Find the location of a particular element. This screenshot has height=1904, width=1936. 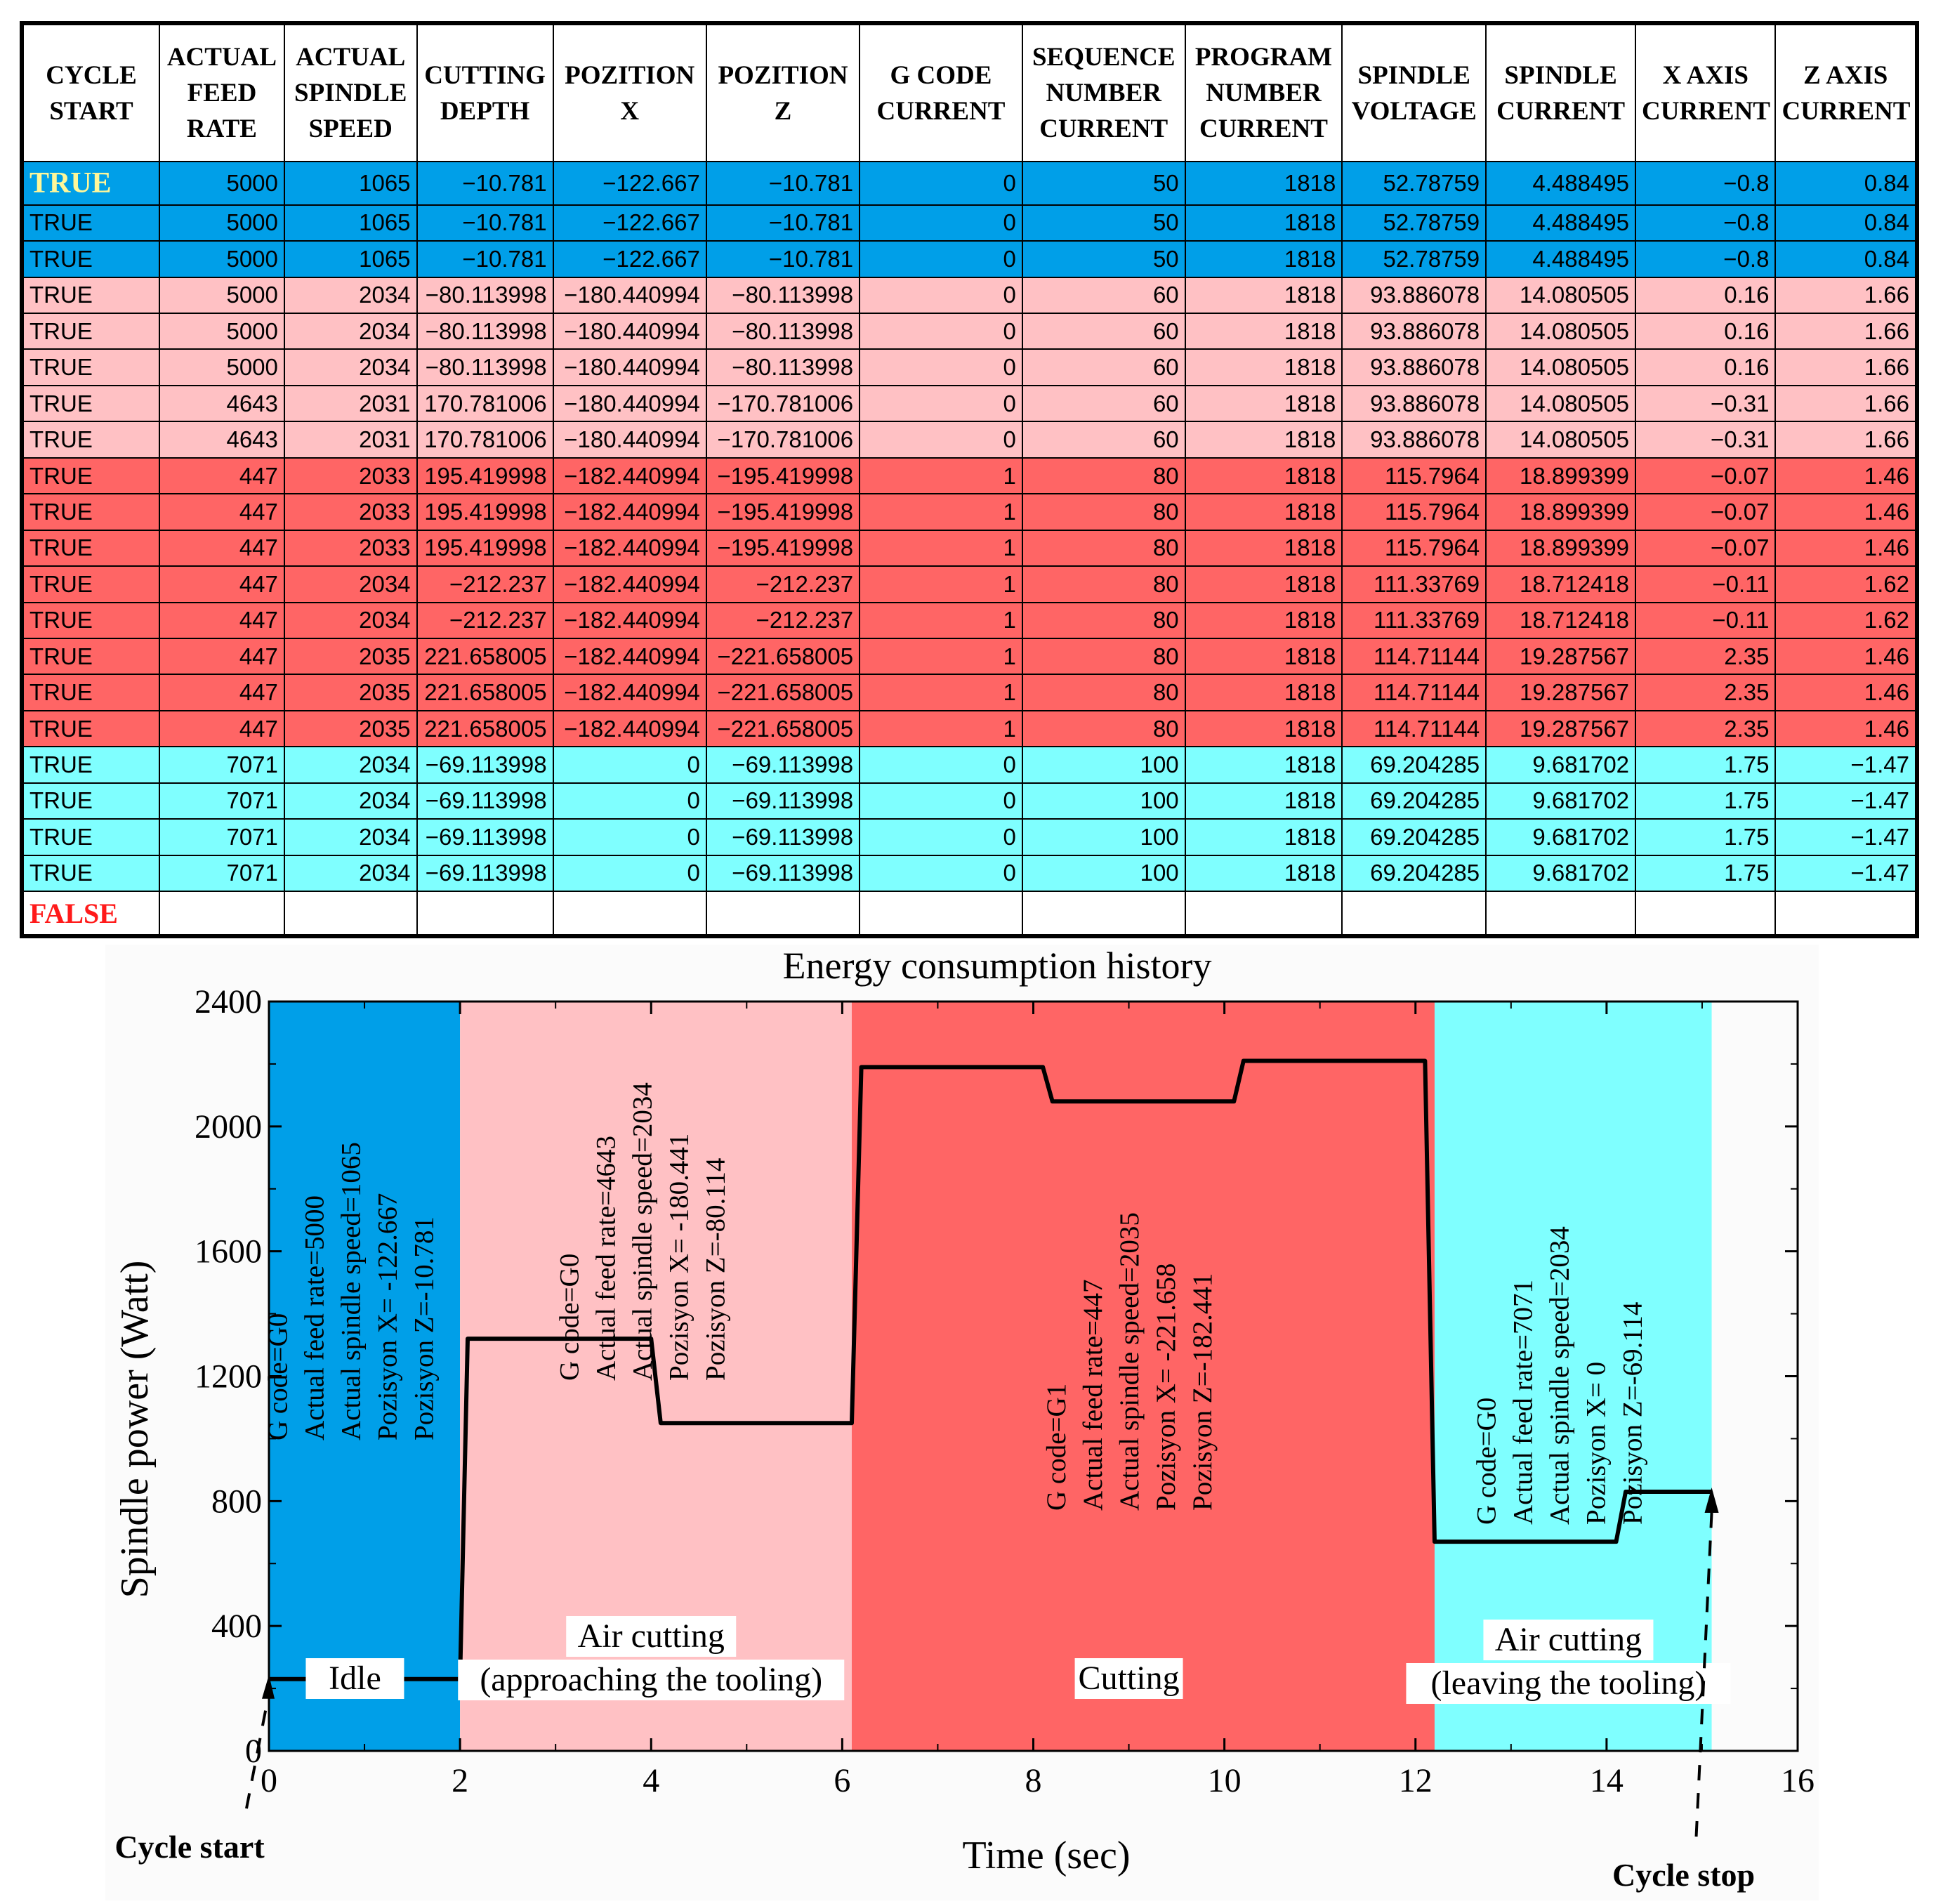

table-cell: −0.8 is located at coordinates (1706, 183).